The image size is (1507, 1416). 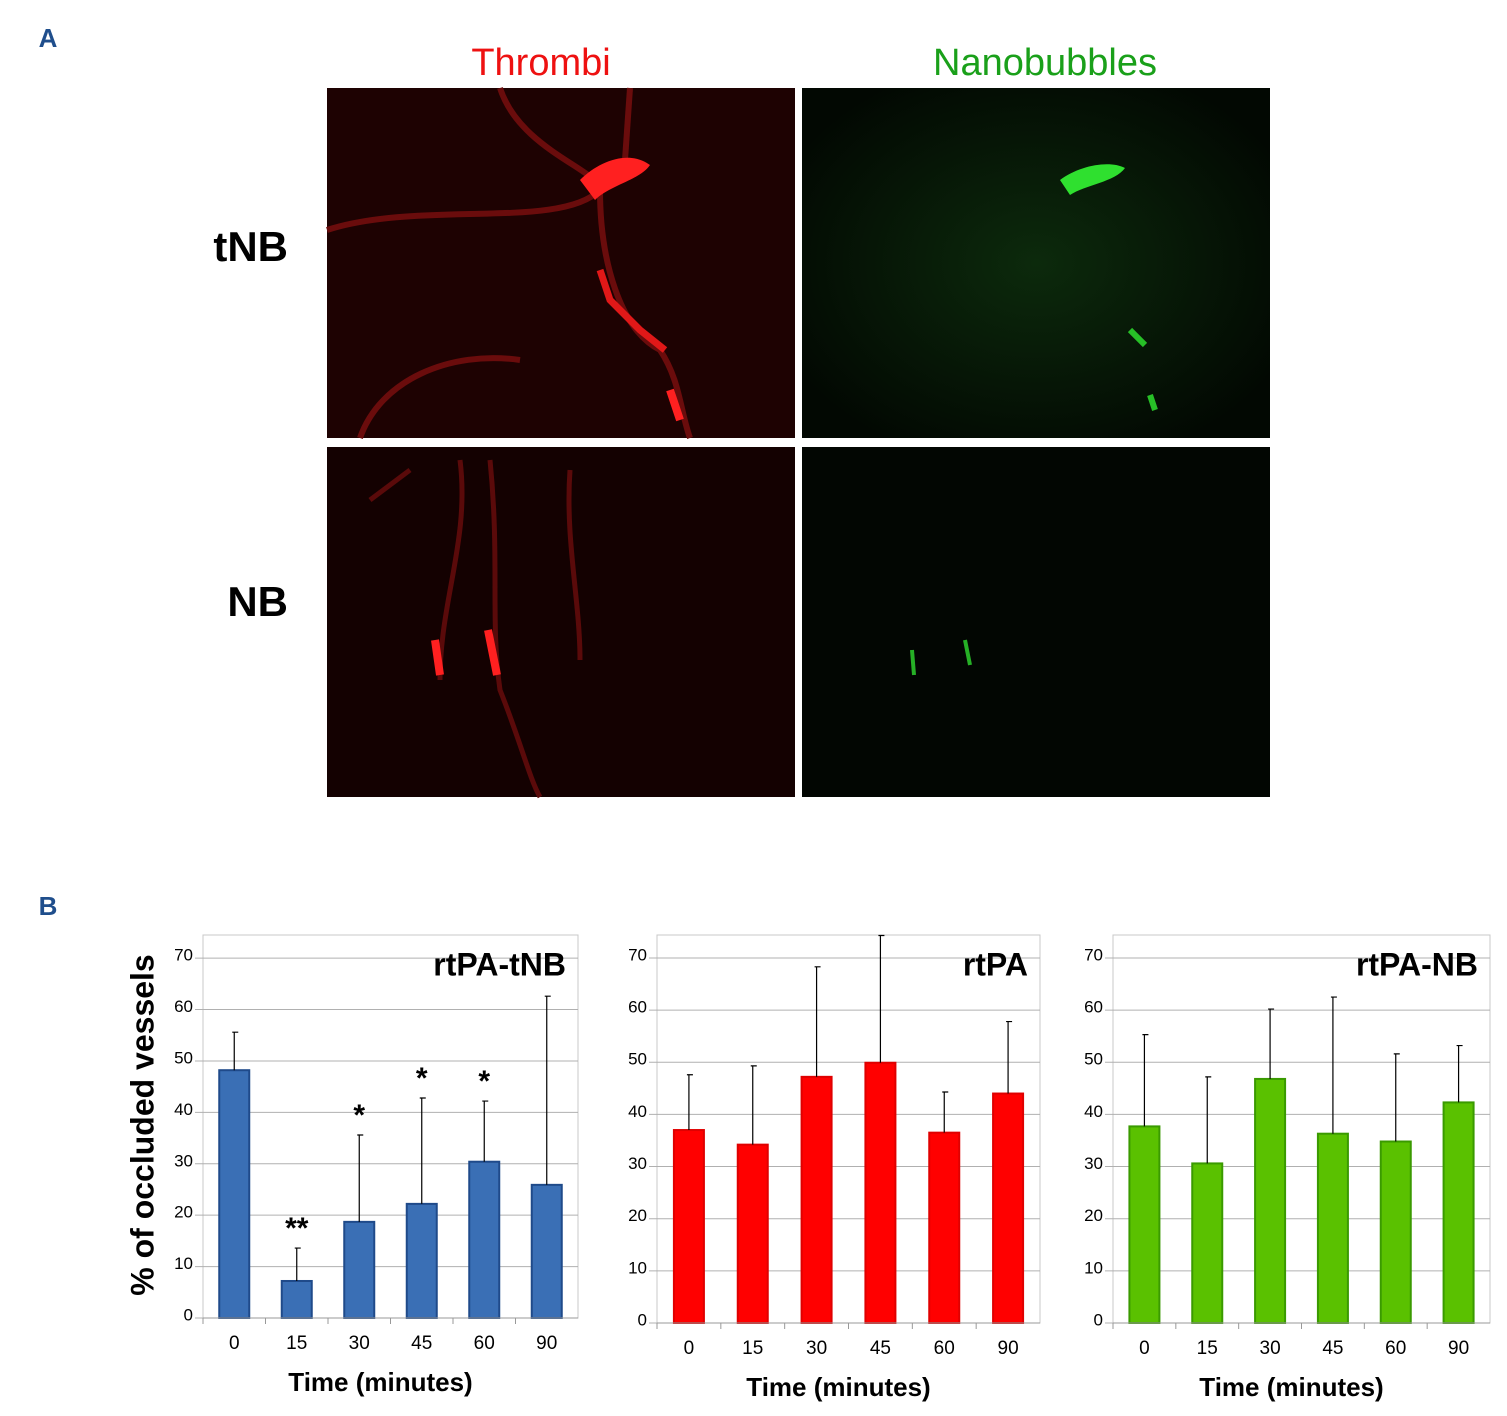 I want to click on y-tick-label: 20, so click(x=637, y=1215).